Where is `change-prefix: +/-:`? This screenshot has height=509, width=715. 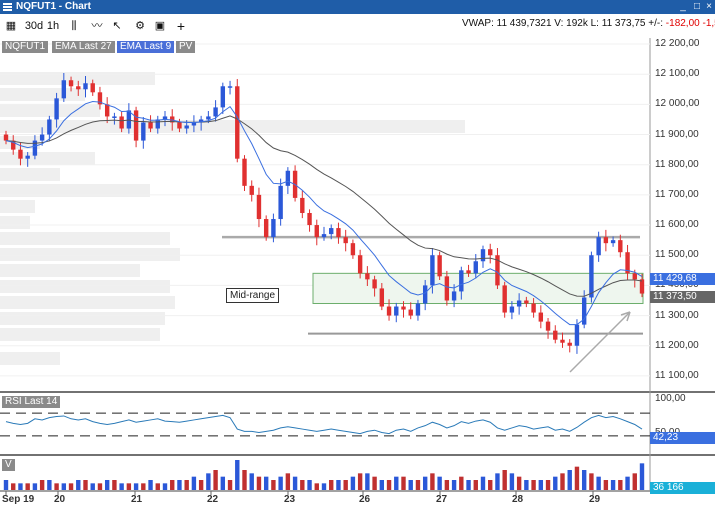
change-prefix: +/-: is located at coordinates (656, 23).